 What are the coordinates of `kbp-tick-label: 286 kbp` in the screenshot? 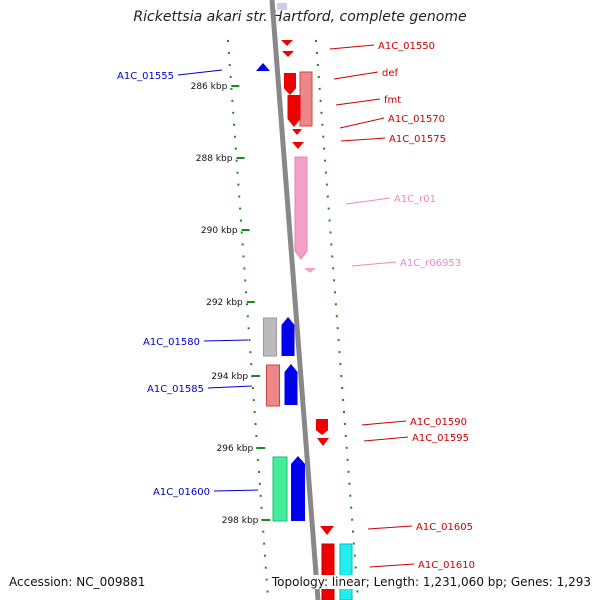 It's located at (209, 87).